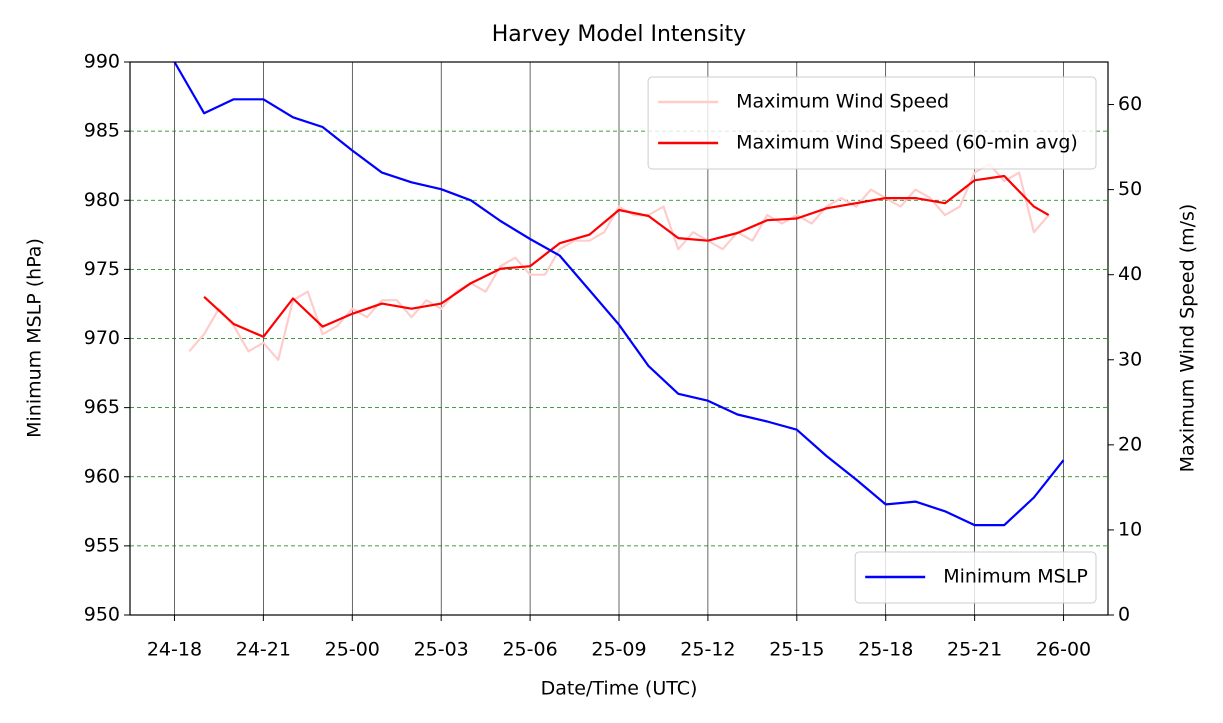 The width and height of the screenshot is (1223, 723). I want to click on x-axis-label: Date/Time (UTC), so click(619, 689).